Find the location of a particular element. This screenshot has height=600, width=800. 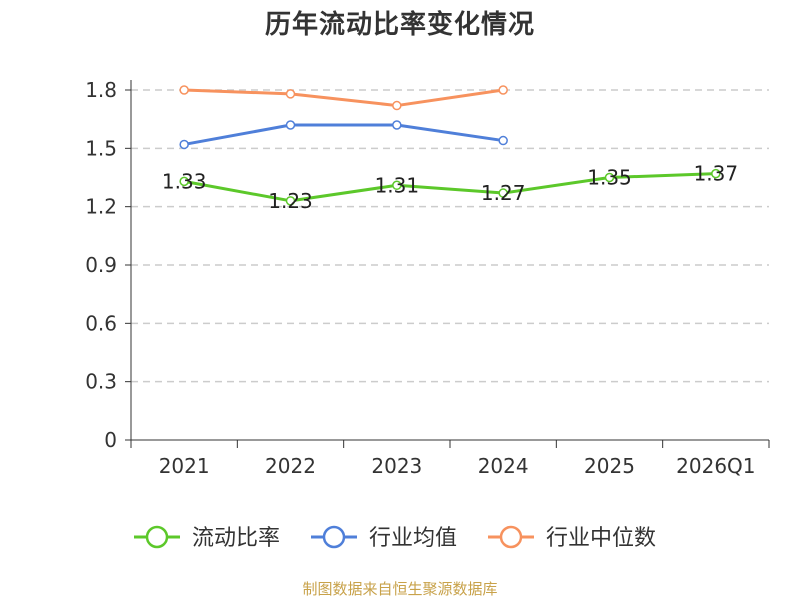

legend-label: 流动比率 is located at coordinates (236, 538).